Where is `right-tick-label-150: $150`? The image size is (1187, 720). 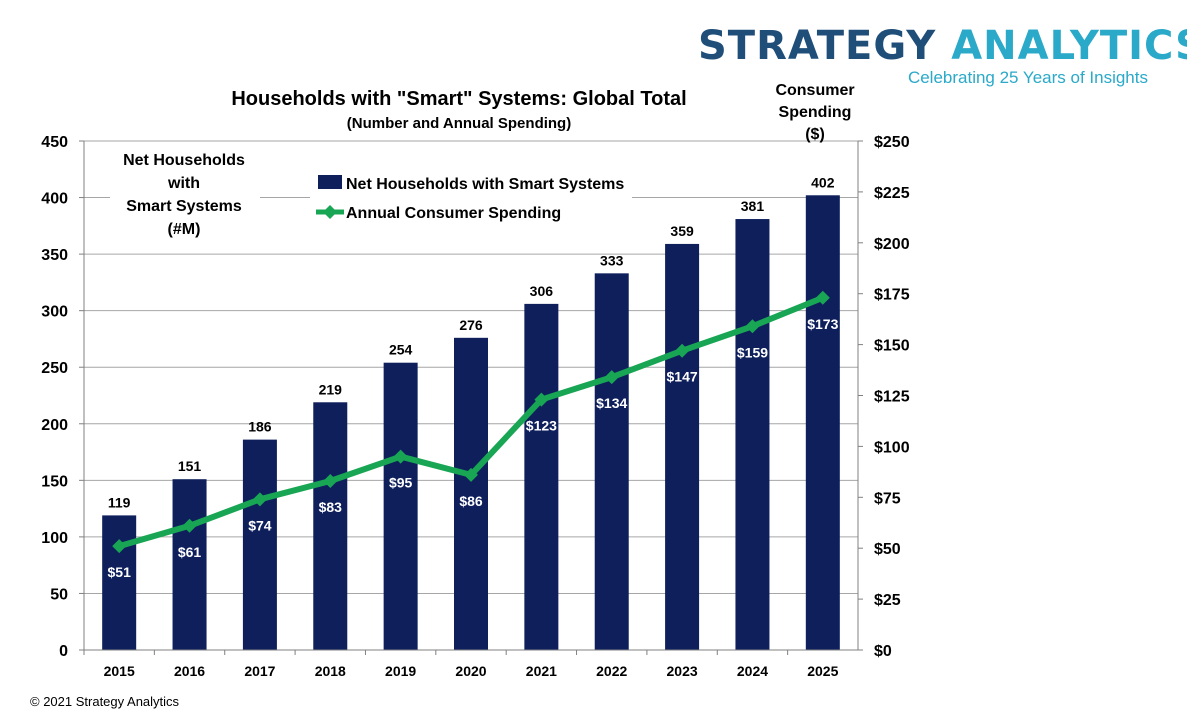
right-tick-label-150: $150 is located at coordinates (892, 346).